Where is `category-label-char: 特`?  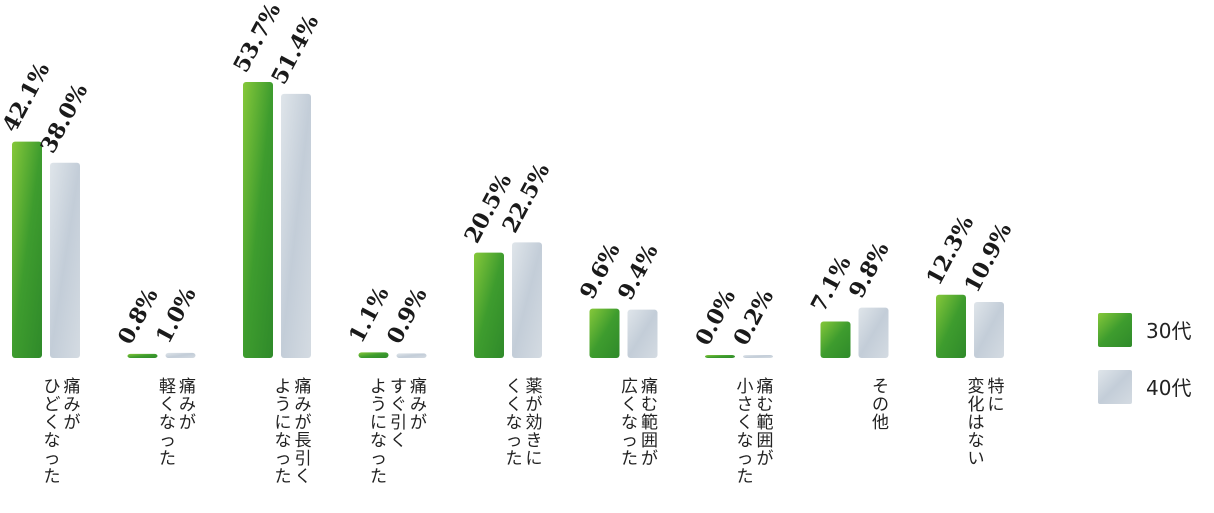 category-label-char: 特 is located at coordinates (996, 387).